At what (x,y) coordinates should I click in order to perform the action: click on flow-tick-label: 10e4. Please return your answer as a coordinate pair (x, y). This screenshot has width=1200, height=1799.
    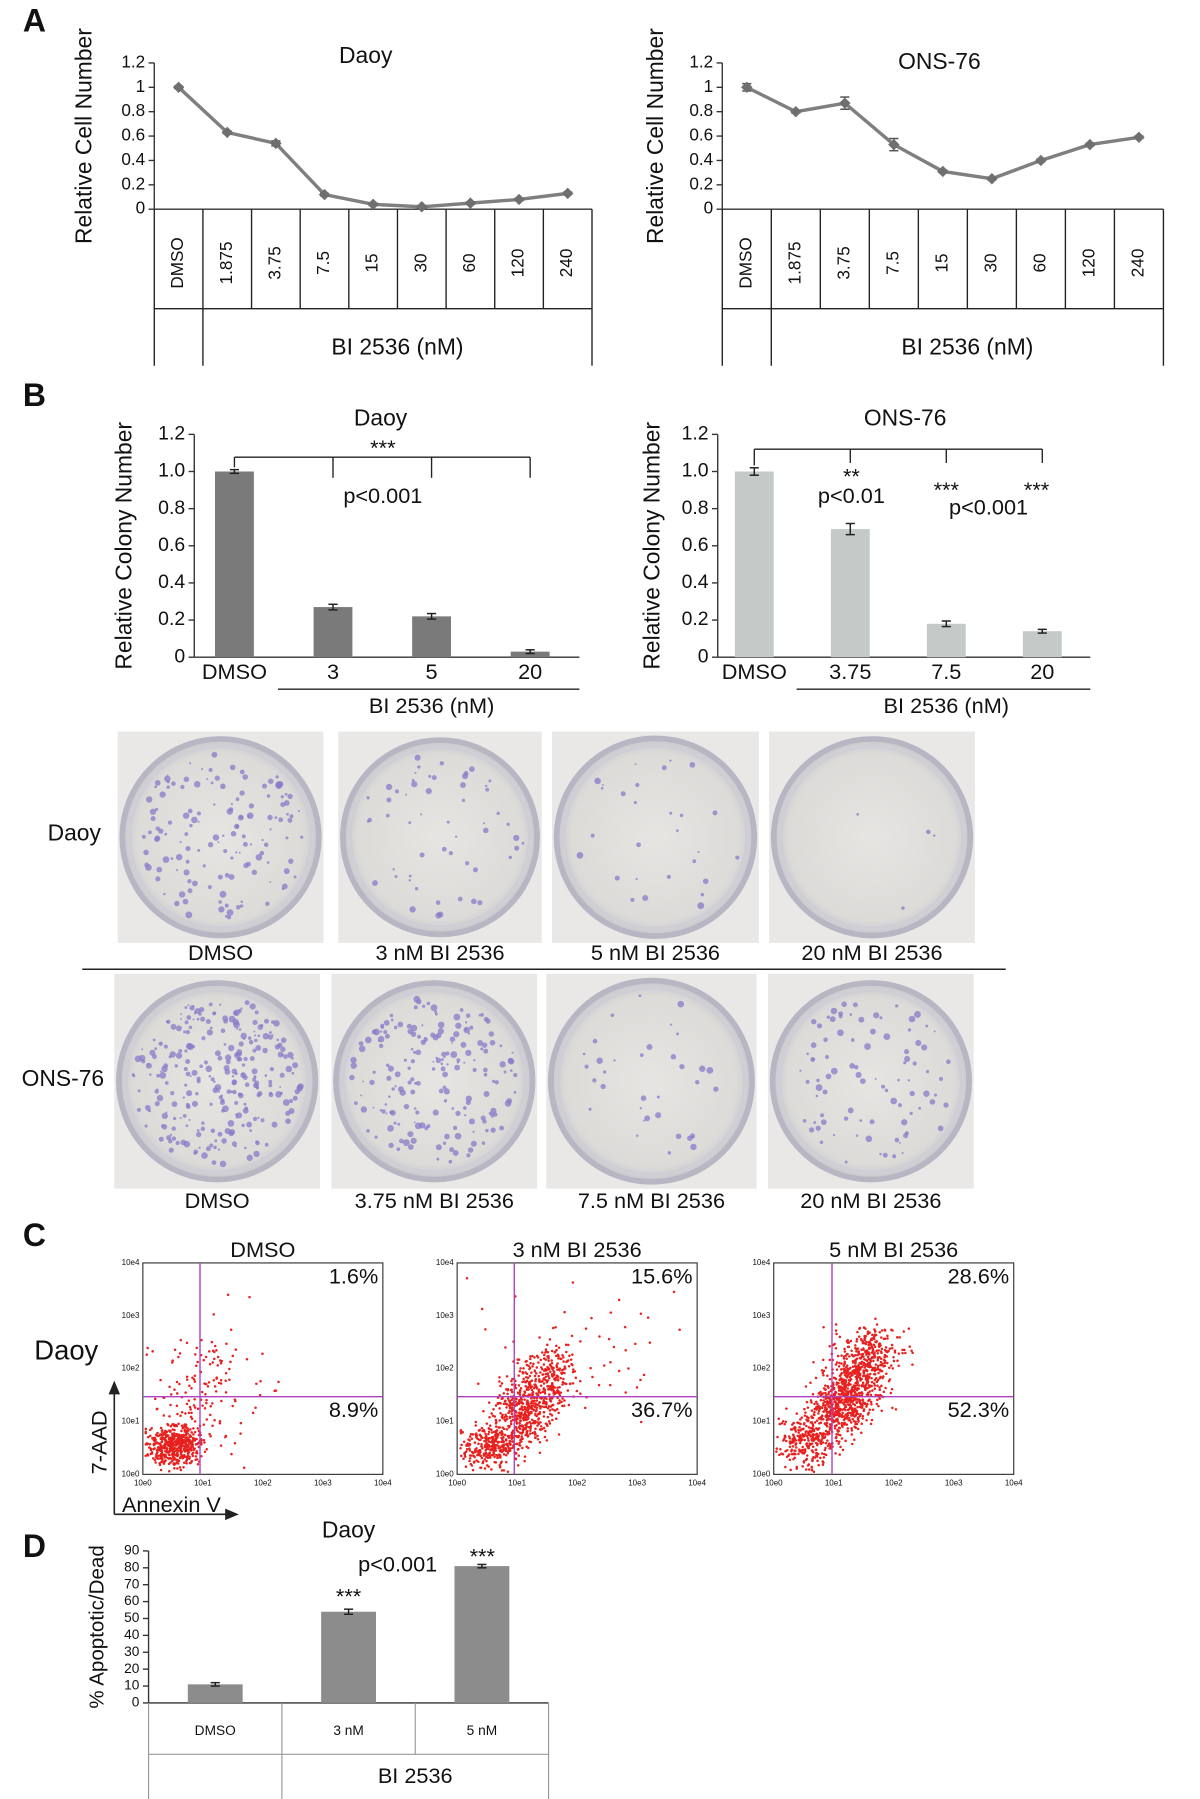
    Looking at the image, I should click on (697, 1483).